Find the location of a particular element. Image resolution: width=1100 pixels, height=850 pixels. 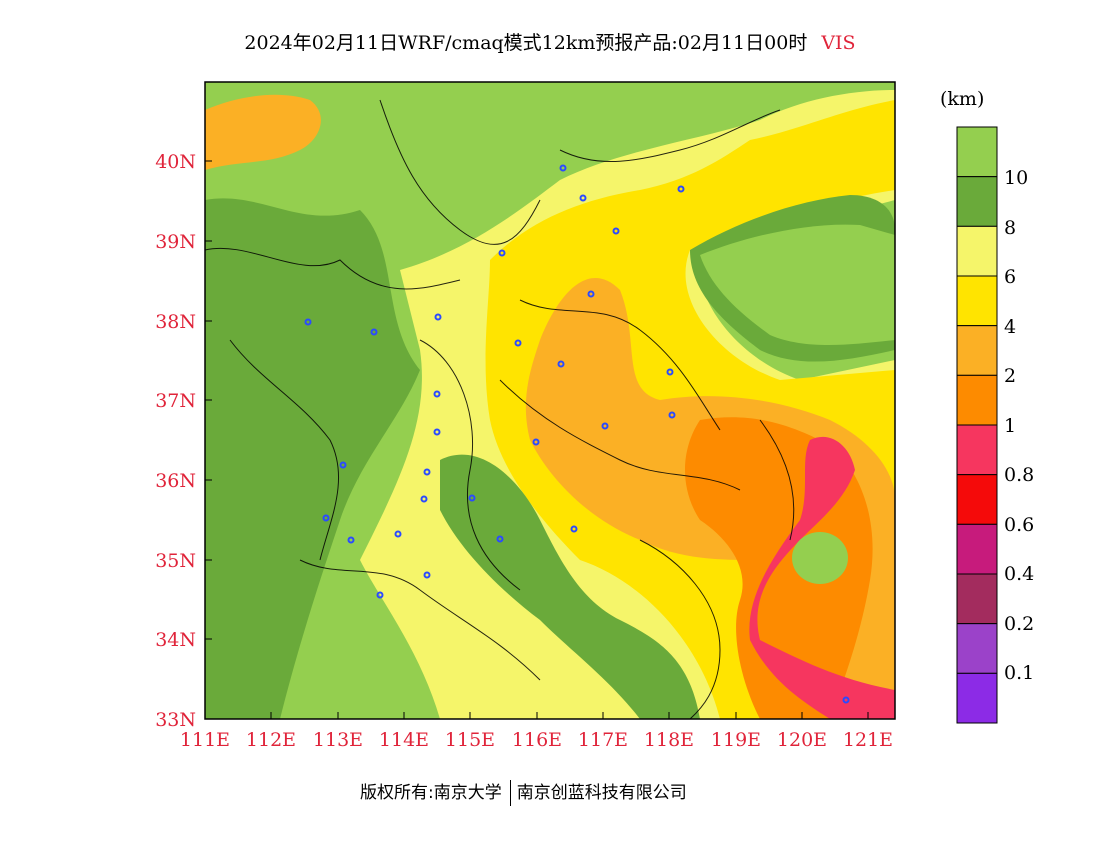

lon-tick: 112E is located at coordinates (271, 740).